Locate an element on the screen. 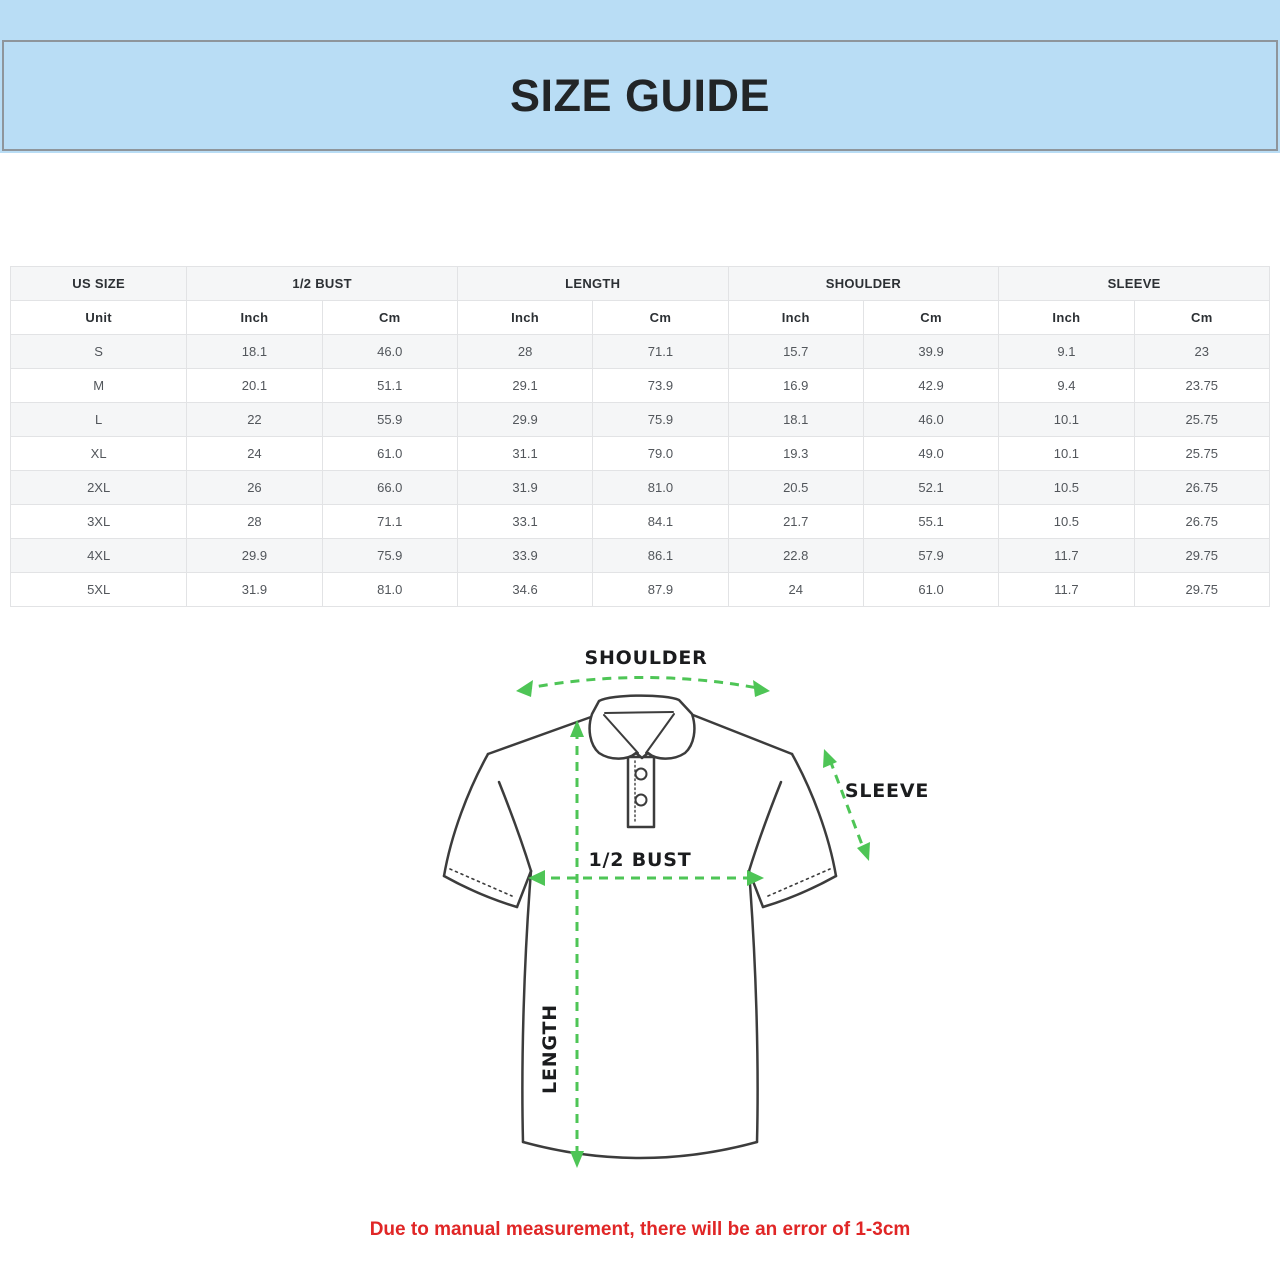 Image resolution: width=1280 pixels, height=1280 pixels. table-row: S 18.1 46.0 28 71.1 15.7 39.9 9.1 23 is located at coordinates (640, 351).